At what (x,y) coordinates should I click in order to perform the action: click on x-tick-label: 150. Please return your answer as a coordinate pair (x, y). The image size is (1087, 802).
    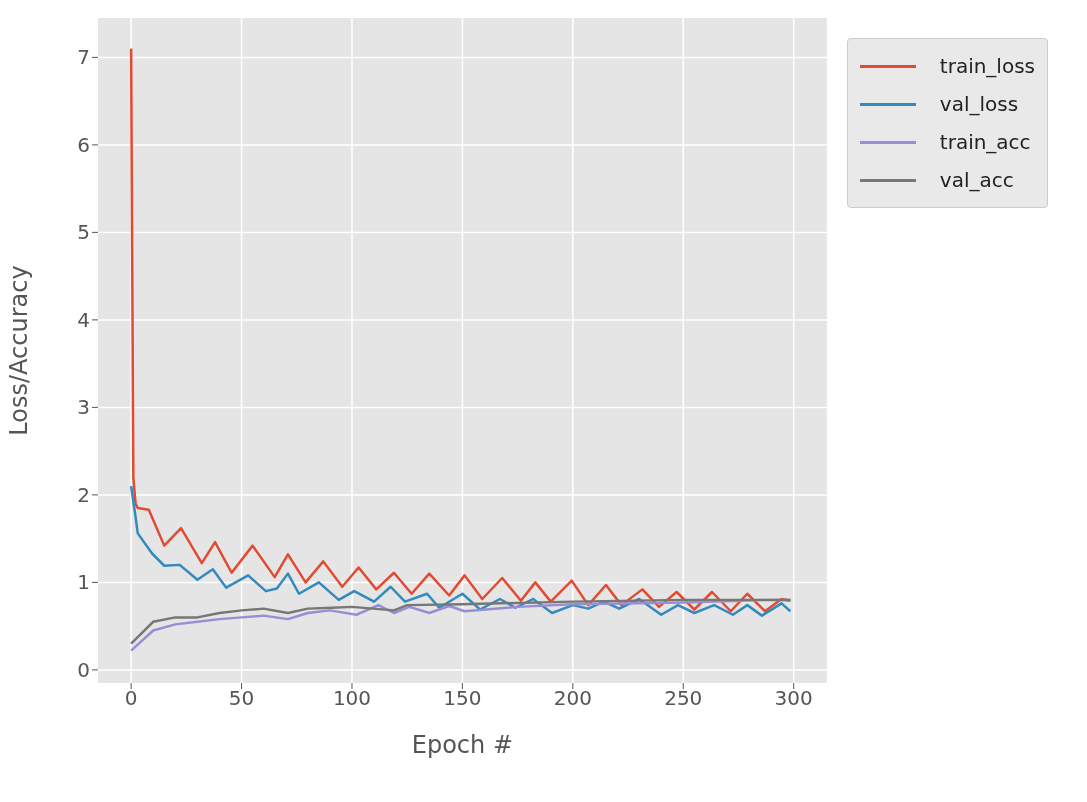
    Looking at the image, I should click on (462, 698).